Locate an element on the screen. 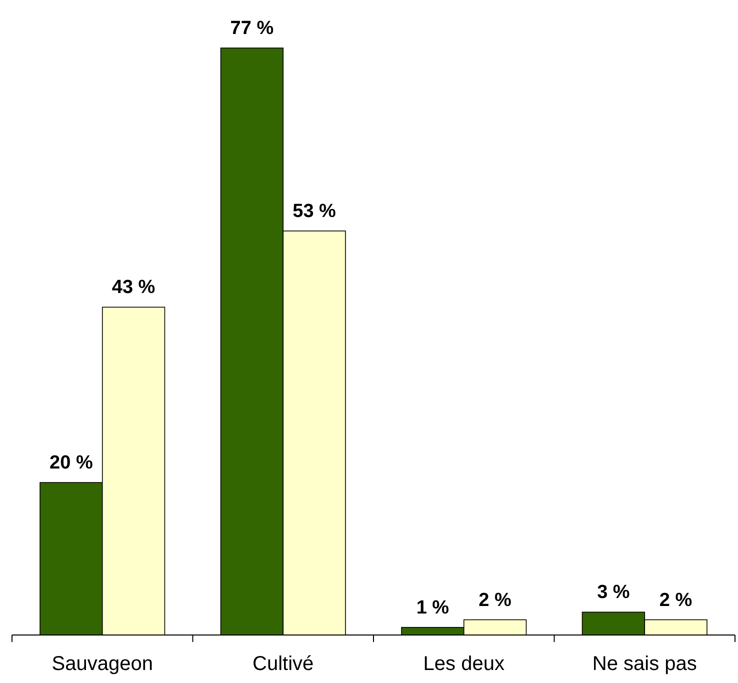 The image size is (738, 683). data-label: 53 % is located at coordinates (314, 211).